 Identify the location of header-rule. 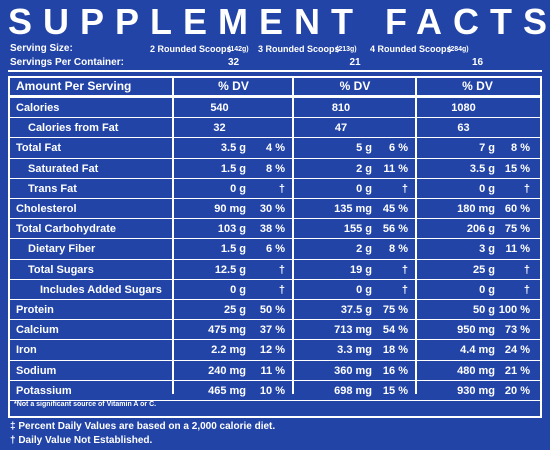
(275, 96).